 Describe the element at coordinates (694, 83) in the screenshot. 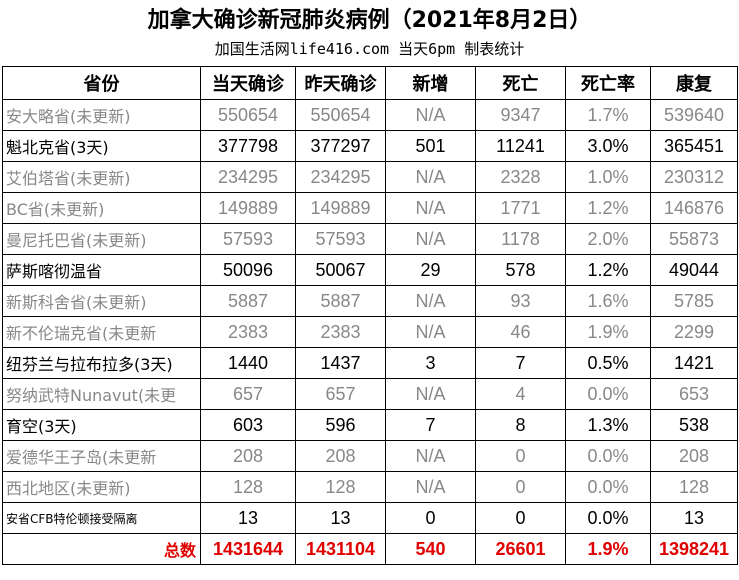

I see `column-header: 康复` at that location.